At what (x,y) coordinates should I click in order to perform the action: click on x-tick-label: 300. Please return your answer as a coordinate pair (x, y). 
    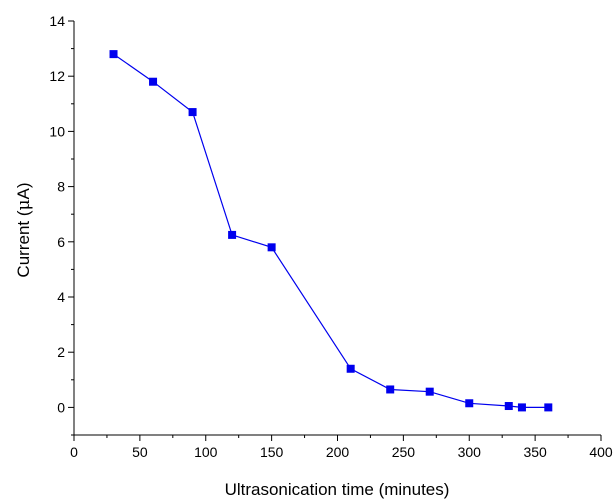
    Looking at the image, I should click on (470, 452).